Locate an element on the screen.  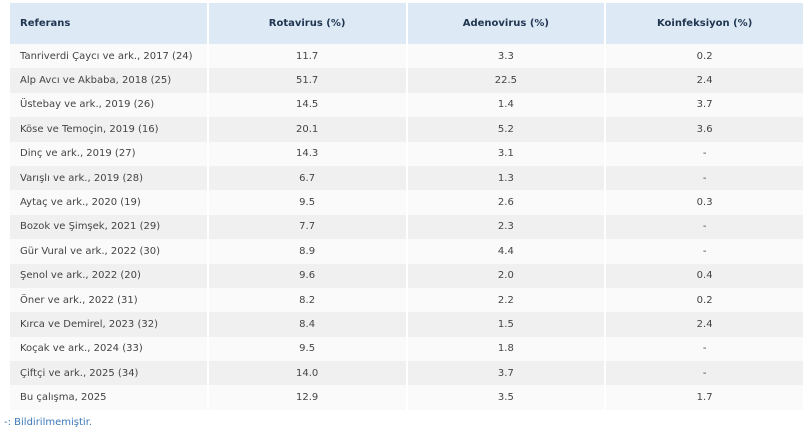
table-cell: 14.3 is located at coordinates (307, 153).